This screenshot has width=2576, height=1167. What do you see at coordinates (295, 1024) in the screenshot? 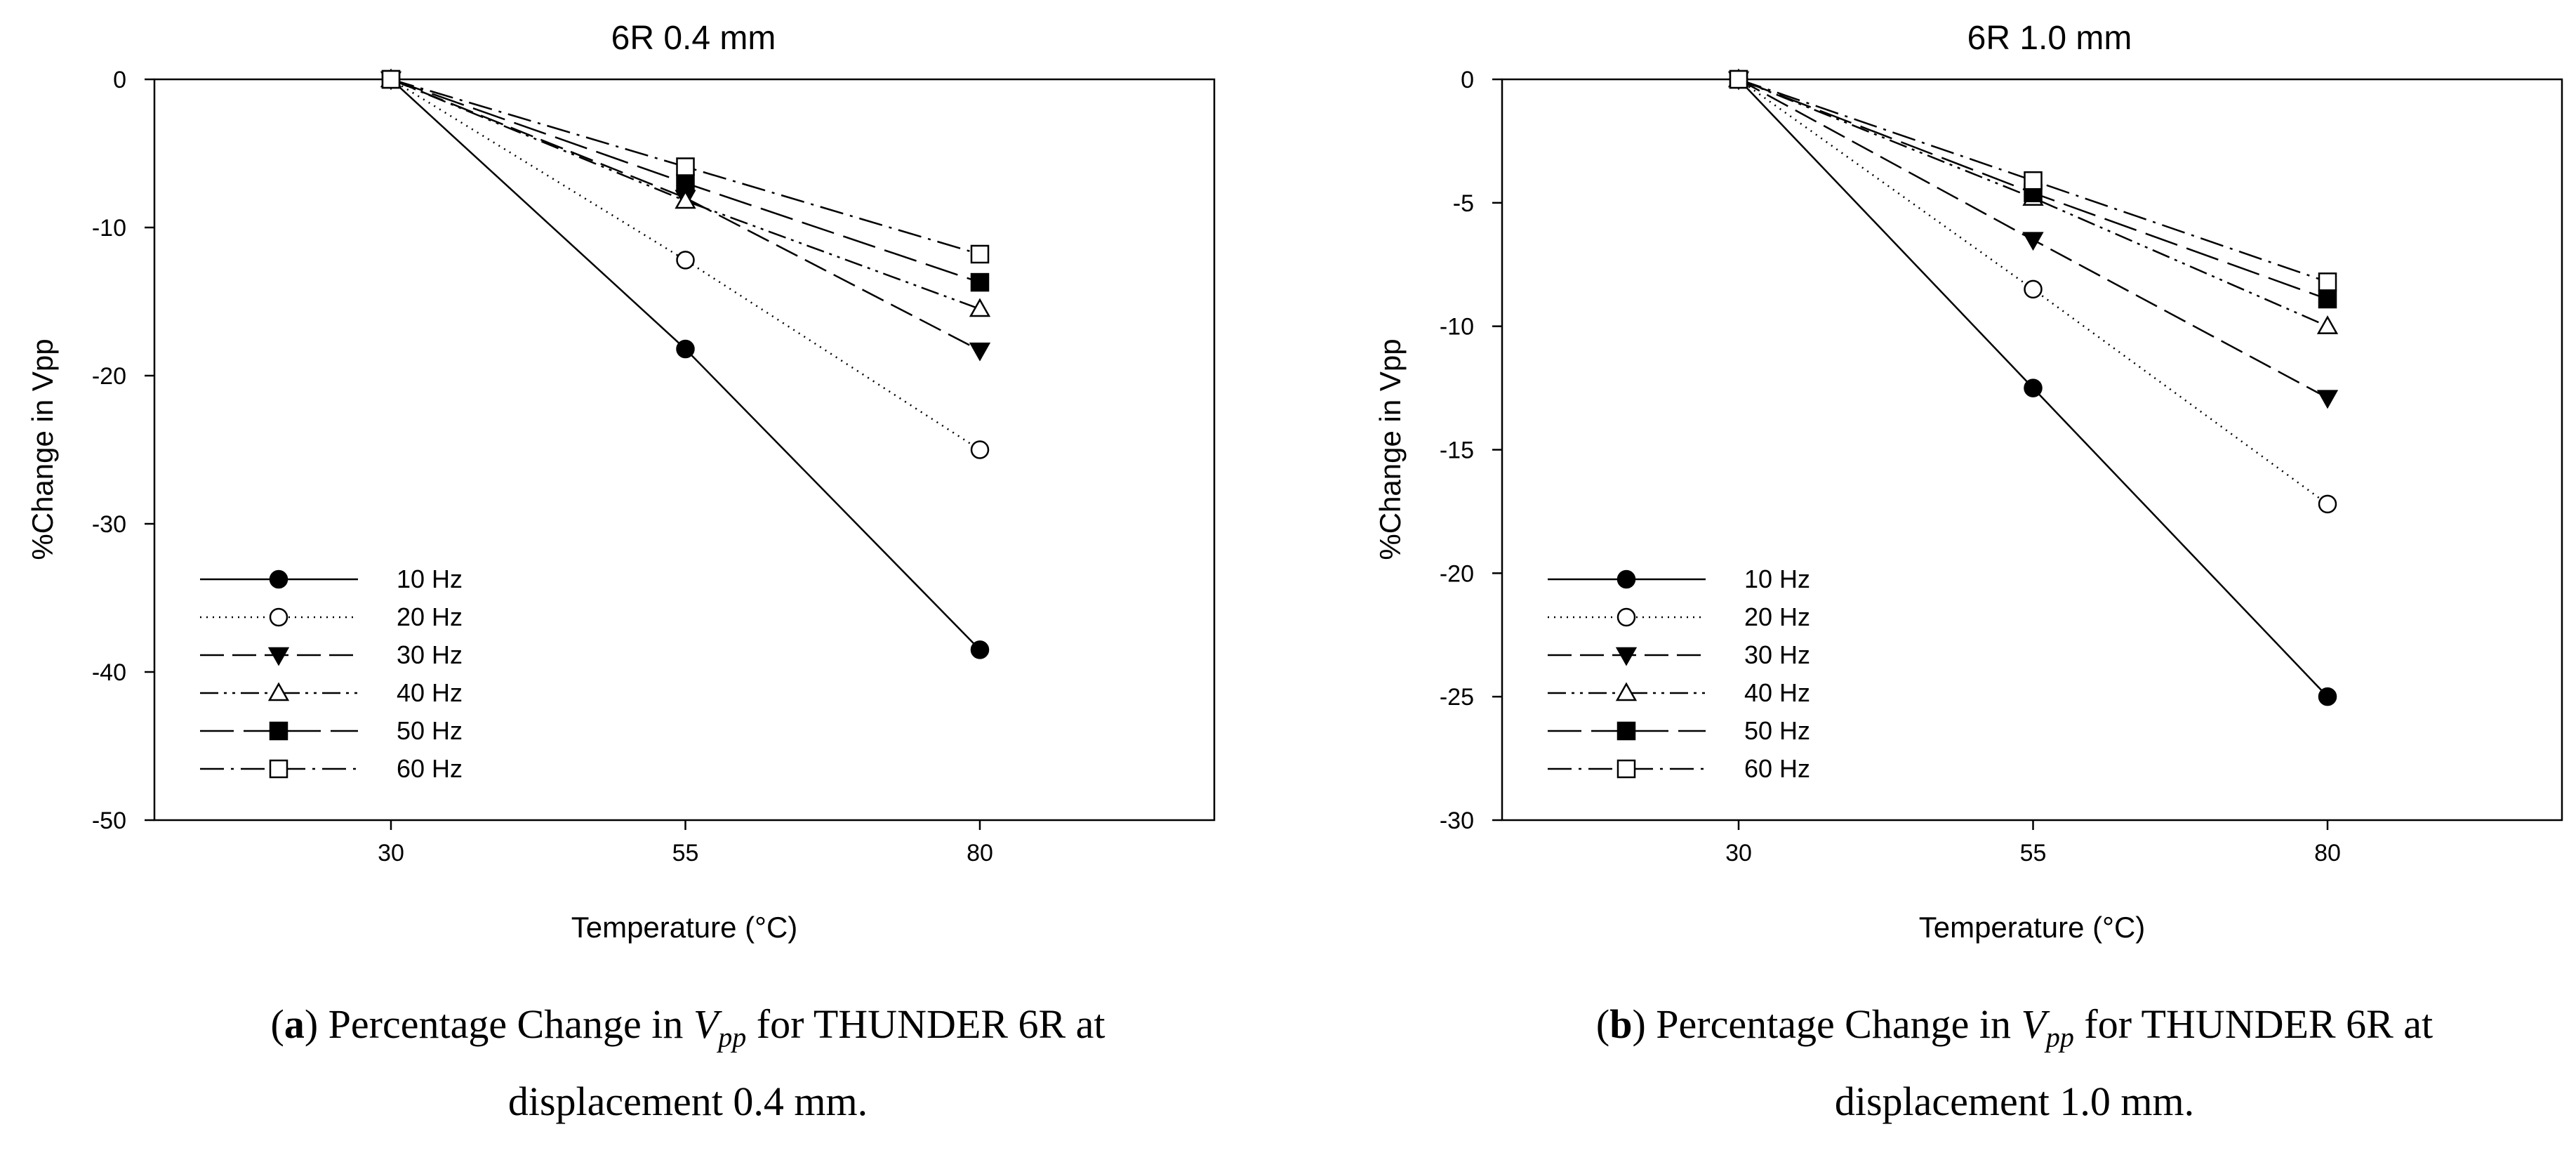
I see `caption-label: a` at bounding box center [295, 1024].